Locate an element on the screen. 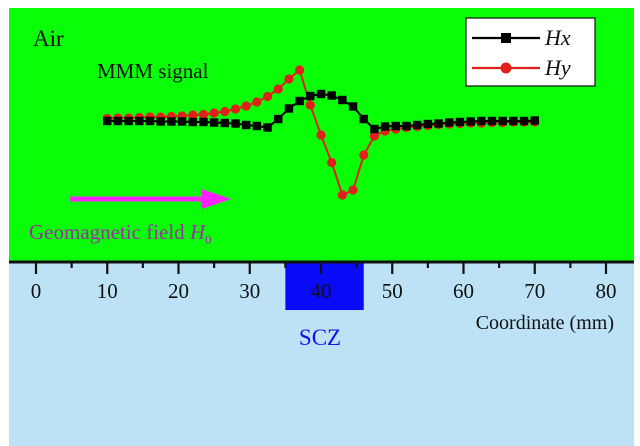  legend-label-hx: Hx is located at coordinates (557, 37).